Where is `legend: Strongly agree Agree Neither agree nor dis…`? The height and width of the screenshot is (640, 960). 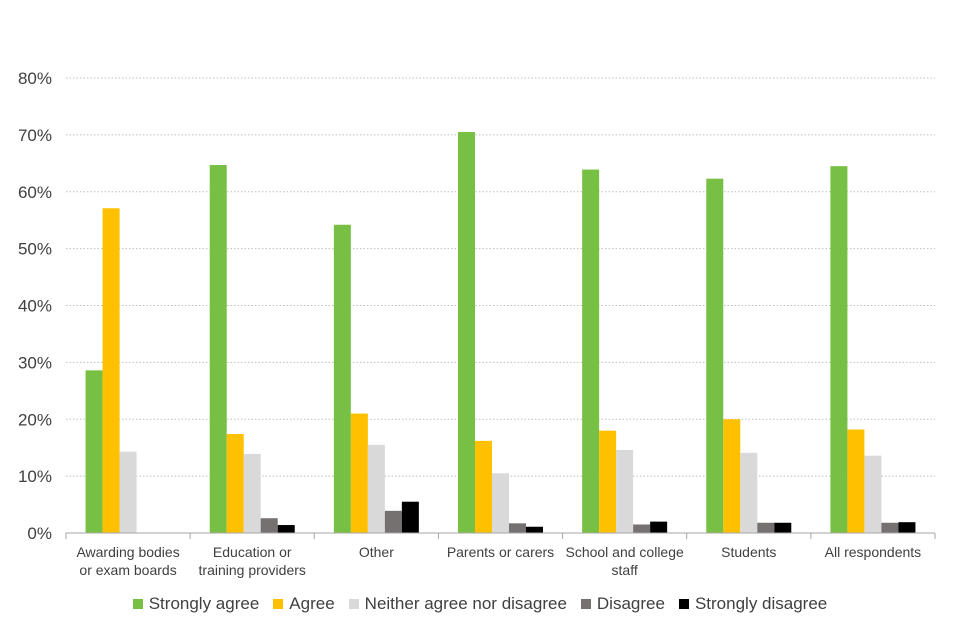
legend: Strongly agree Agree Neither agree nor dis… is located at coordinates (480, 604).